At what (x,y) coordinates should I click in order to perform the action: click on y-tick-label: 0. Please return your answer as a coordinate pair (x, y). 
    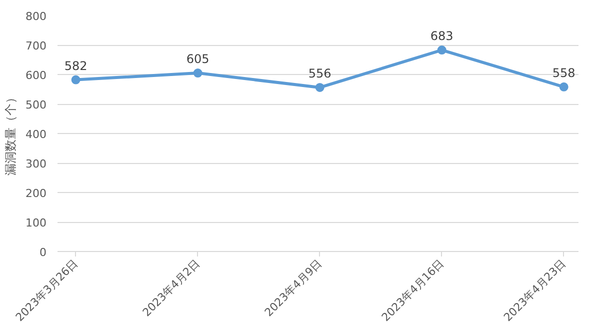
    Looking at the image, I should click on (43, 252).